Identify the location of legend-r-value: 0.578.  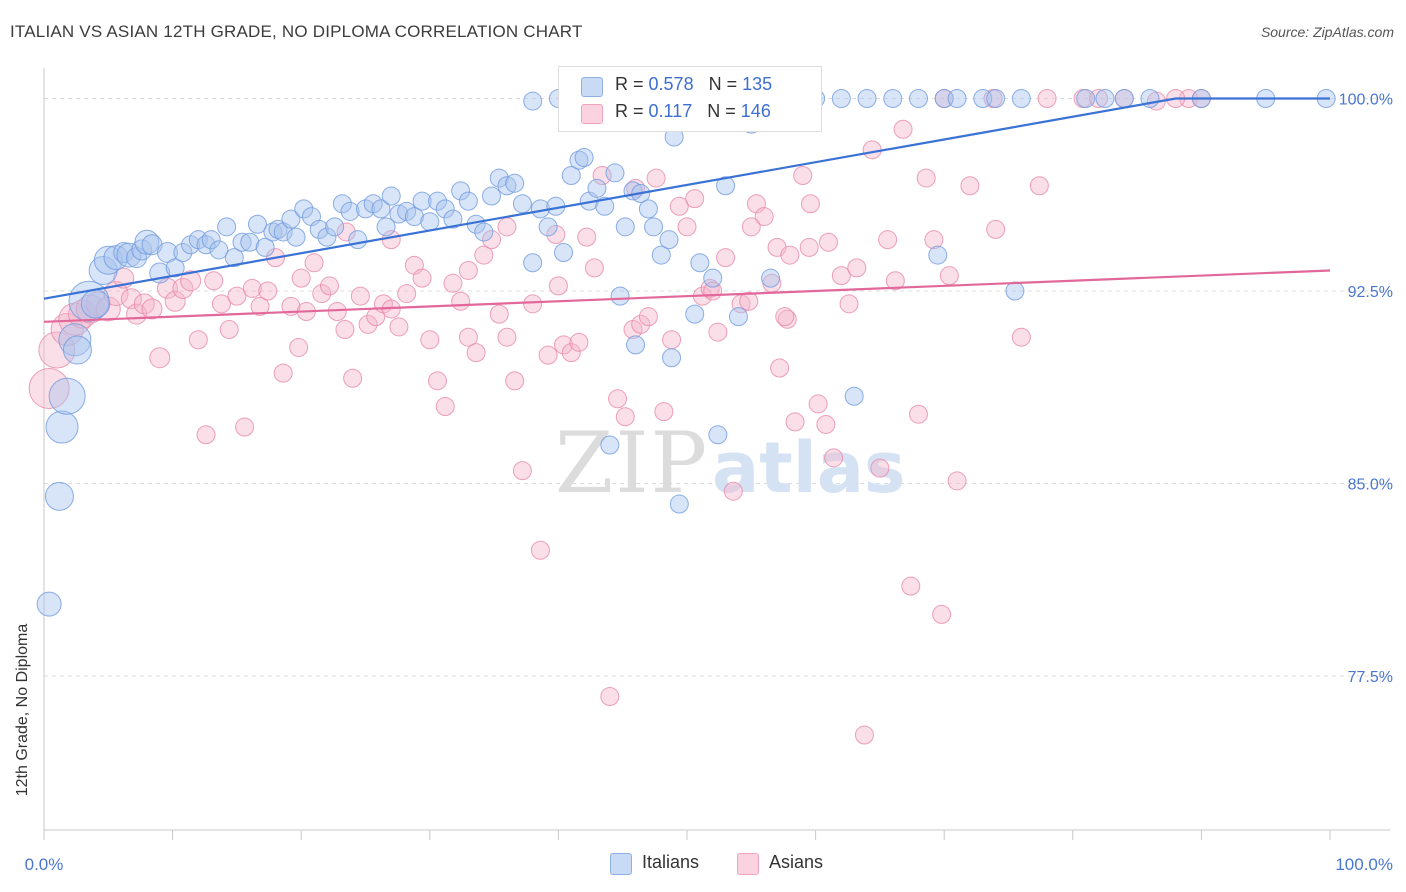
(671, 84).